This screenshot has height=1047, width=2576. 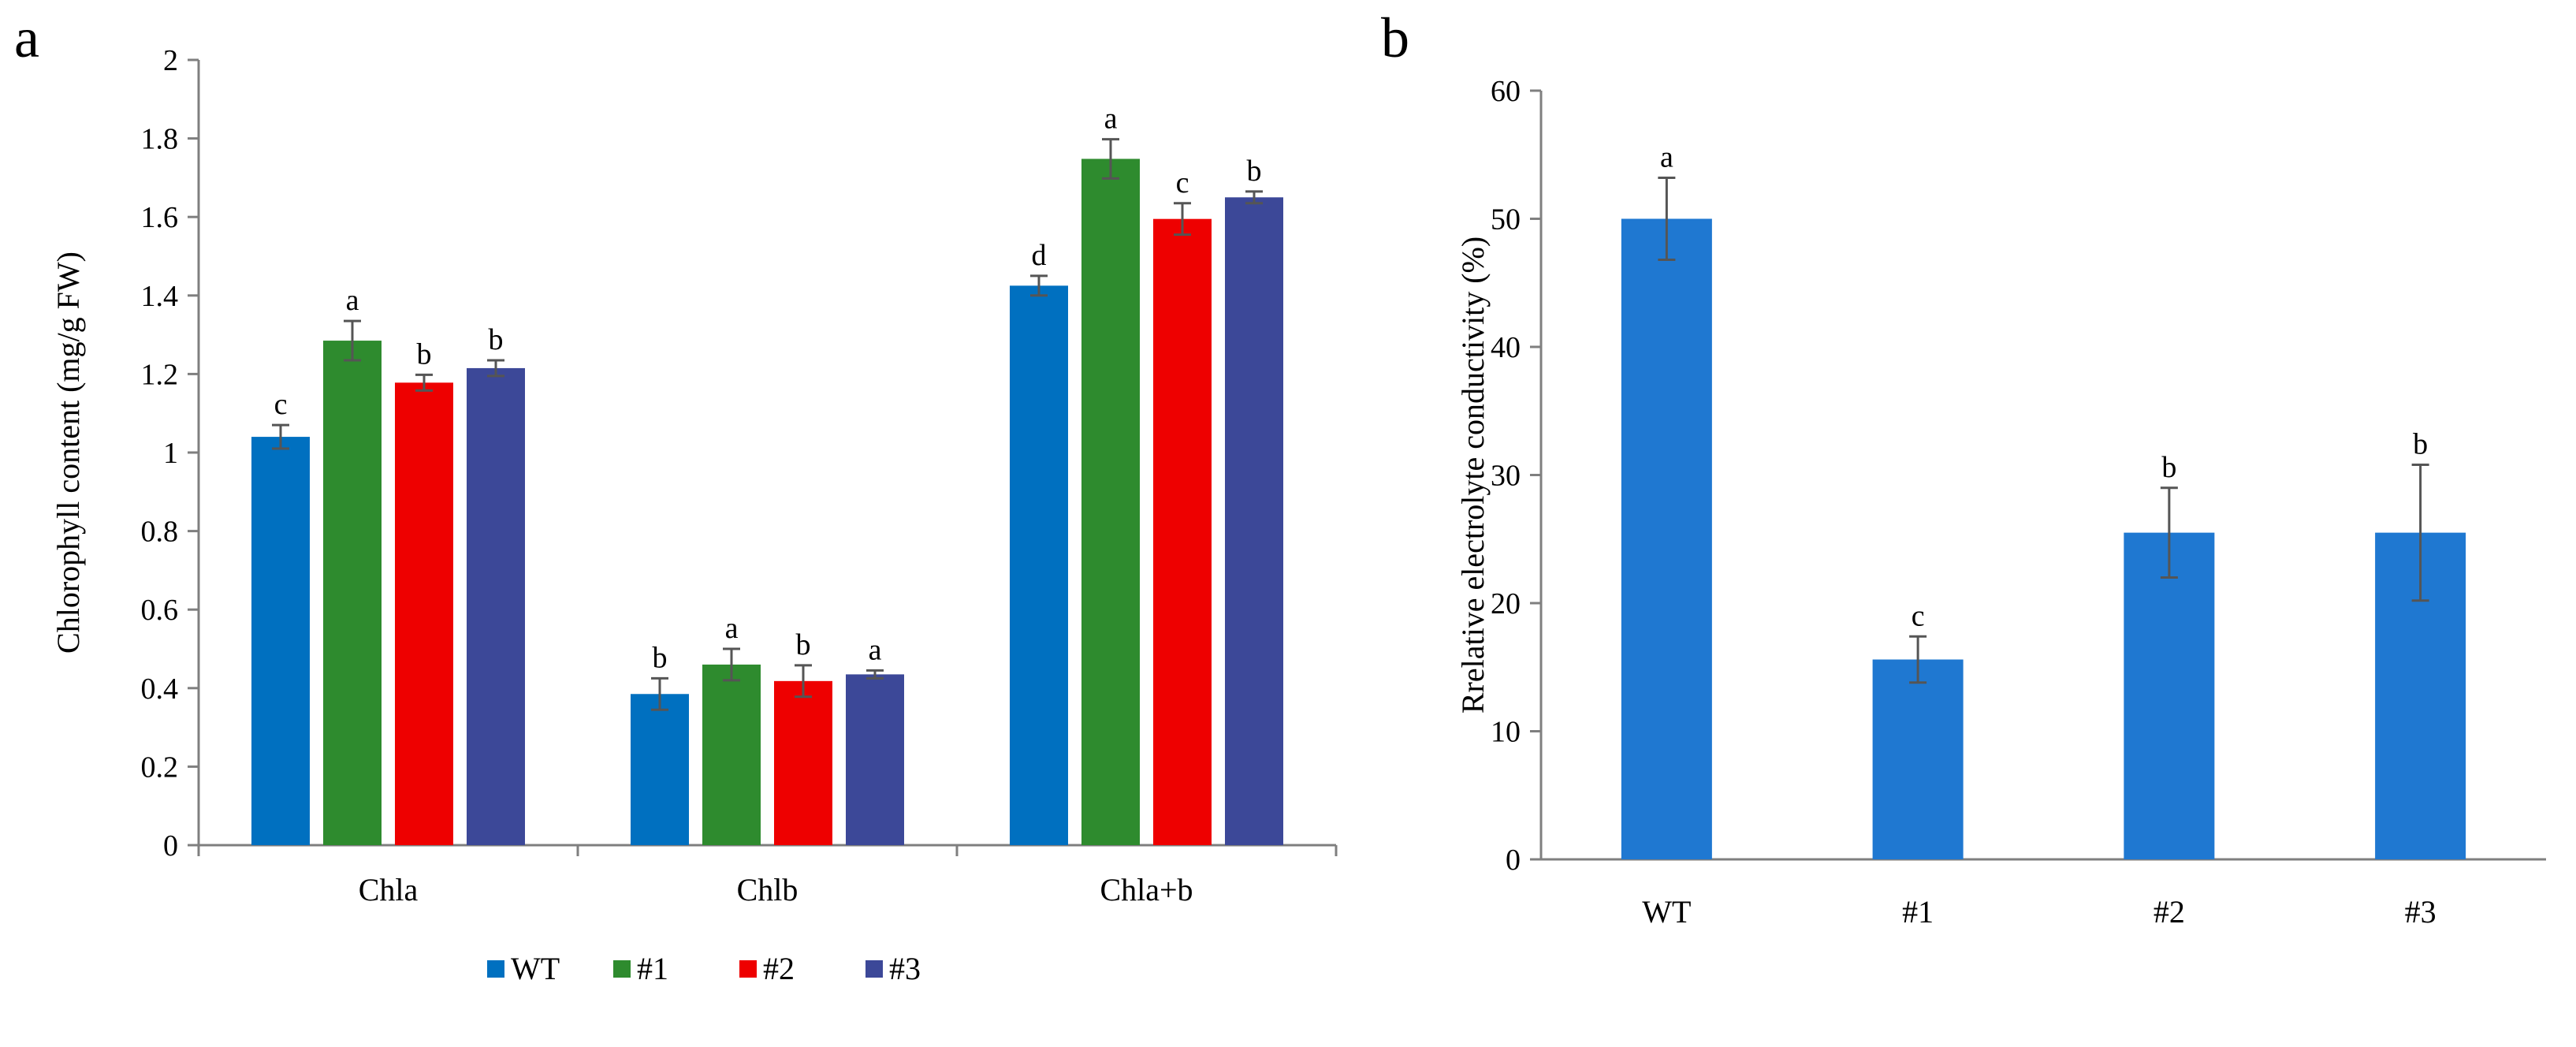 I want to click on x-category-label: #2, so click(x=2169, y=912).